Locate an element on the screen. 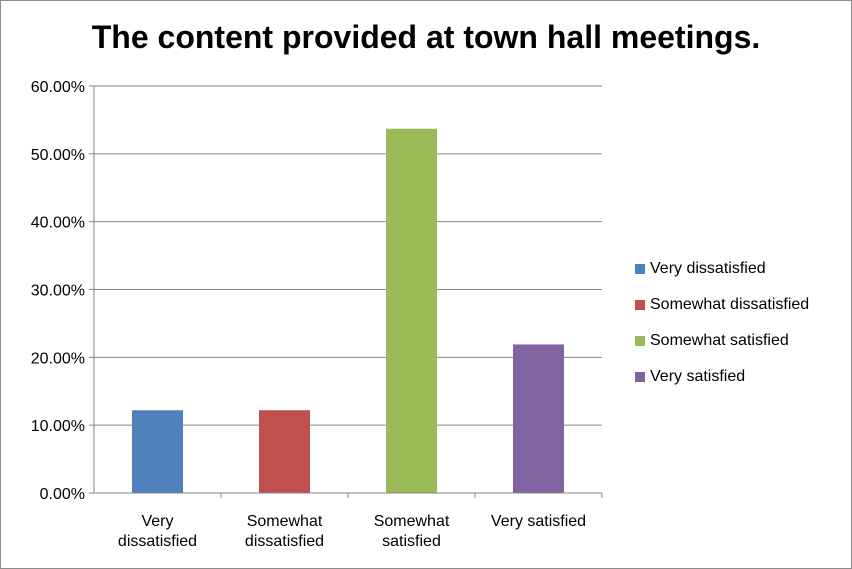 This screenshot has width=852, height=569. legend-item-very-dissatisfied: Very dissatisfied is located at coordinates (722, 269).